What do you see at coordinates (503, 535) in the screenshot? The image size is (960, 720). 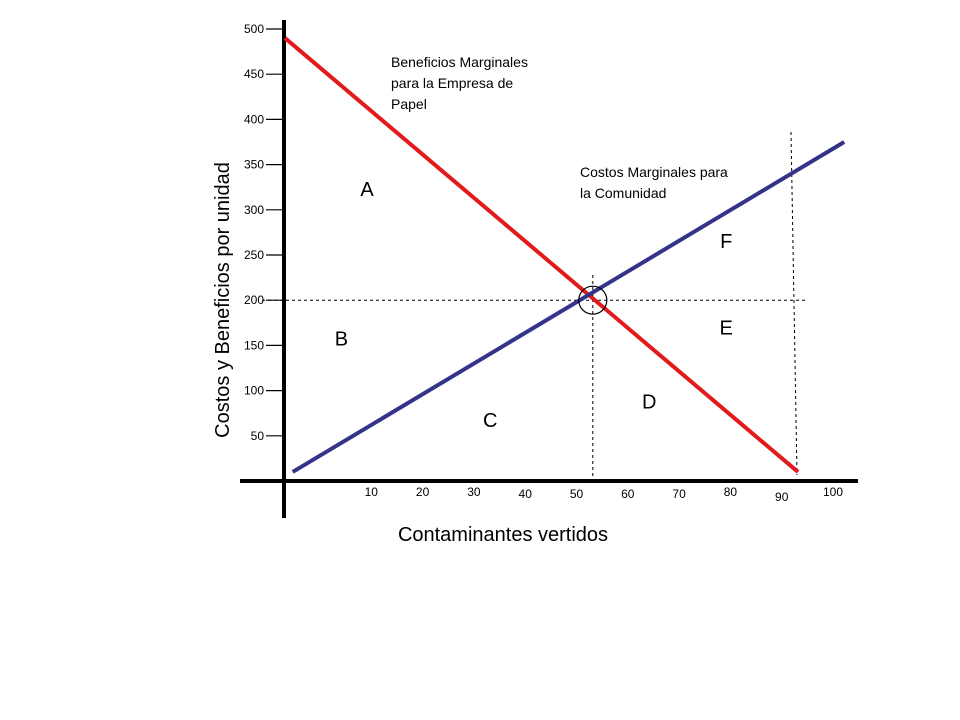 I see `x-axis-title: Contaminantes vertidos` at bounding box center [503, 535].